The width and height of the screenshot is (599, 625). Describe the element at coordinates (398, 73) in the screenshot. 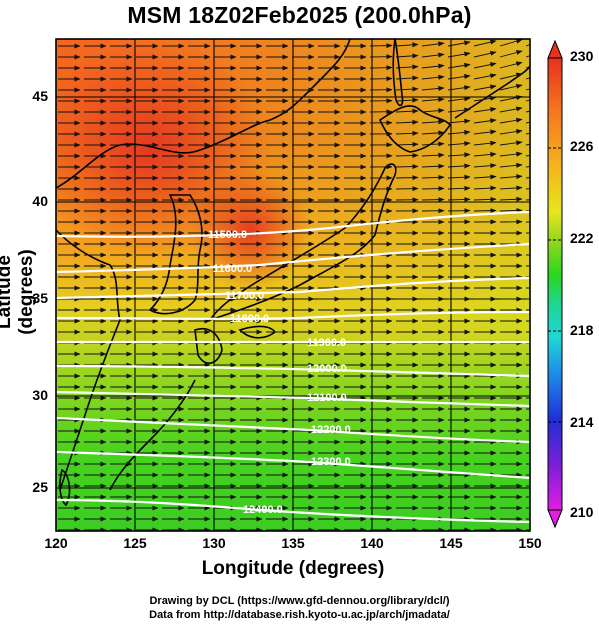

I see `sakhalin` at that location.